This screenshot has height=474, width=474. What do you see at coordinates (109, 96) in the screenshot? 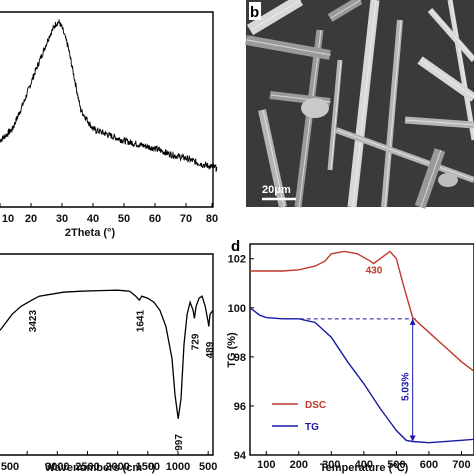
I see `panel-a-xrd-curve` at bounding box center [109, 96].